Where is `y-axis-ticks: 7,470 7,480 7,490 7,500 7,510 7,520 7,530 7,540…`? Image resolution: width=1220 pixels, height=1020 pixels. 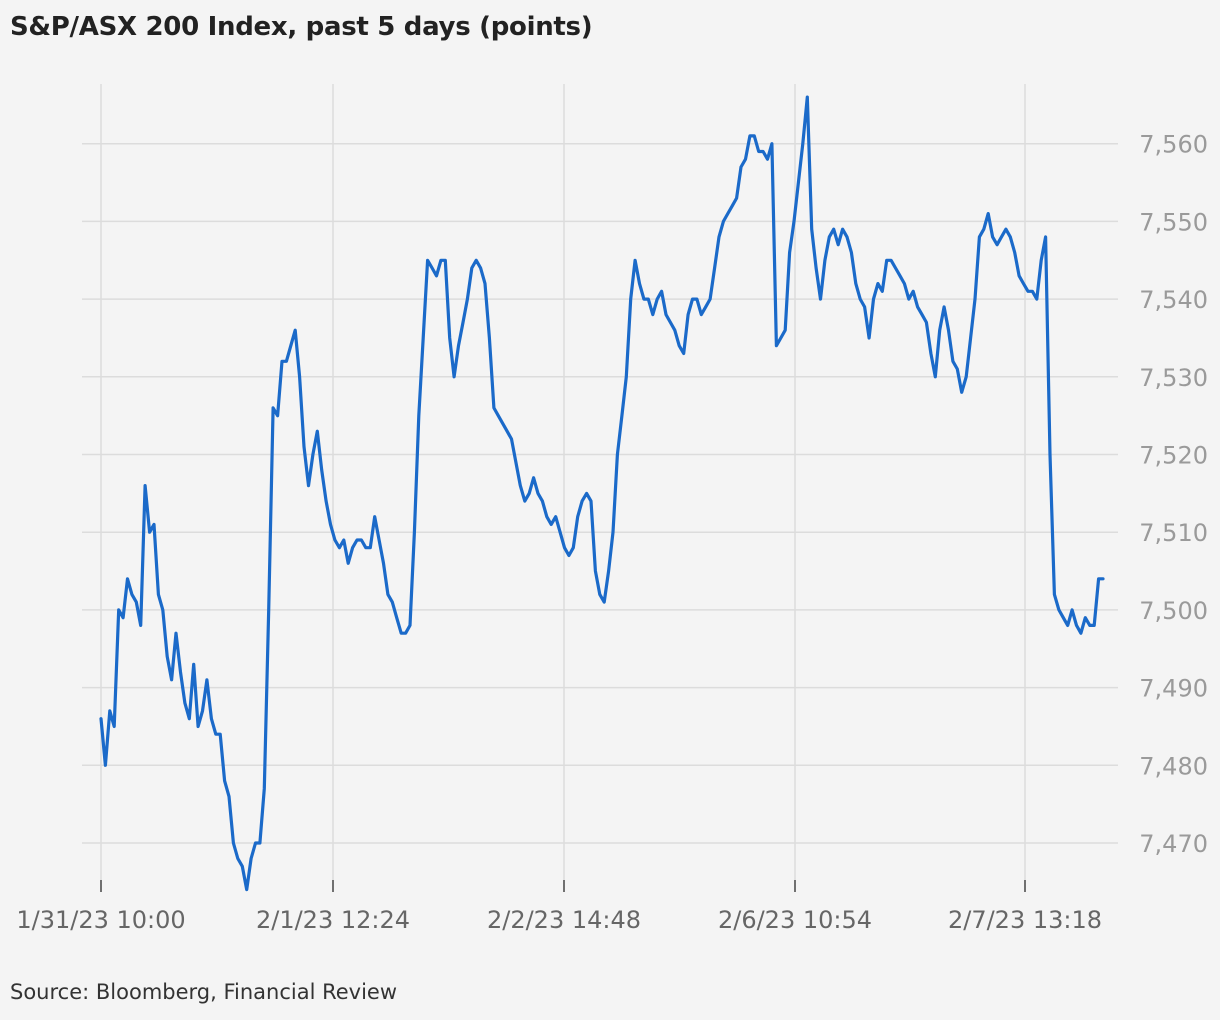 y-axis-ticks: 7,470 7,480 7,490 7,500 7,510 7,520 7,530 7,540… is located at coordinates (1173, 494).